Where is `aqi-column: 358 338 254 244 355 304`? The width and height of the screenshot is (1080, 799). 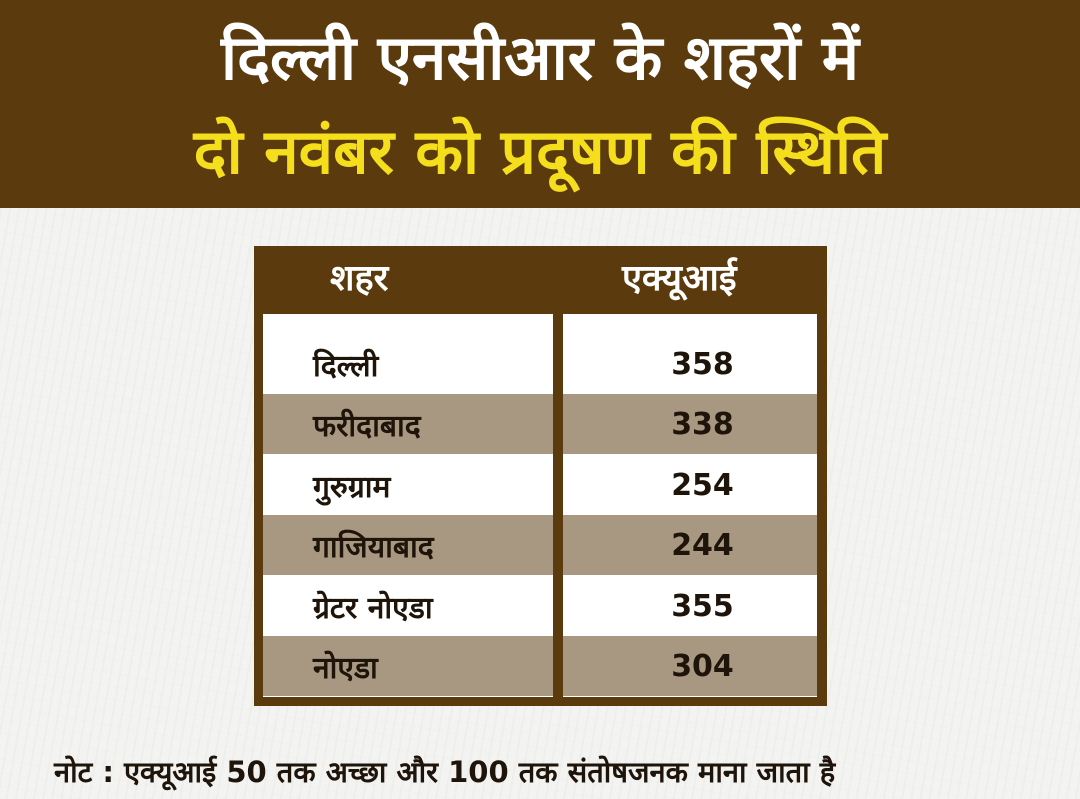
aqi-column: 358 338 254 244 355 304 is located at coordinates (690, 505).